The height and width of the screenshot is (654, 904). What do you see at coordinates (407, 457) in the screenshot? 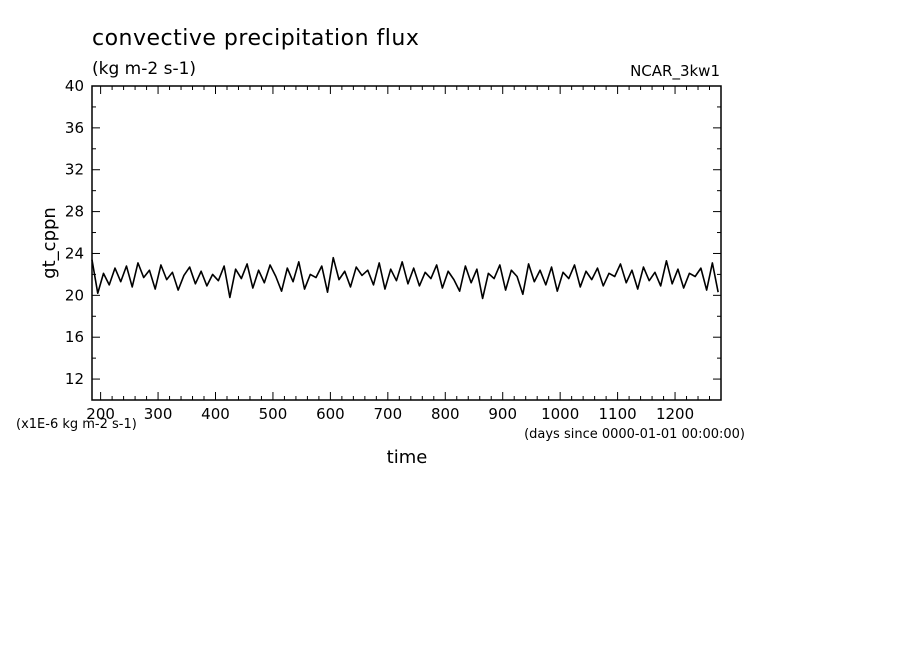
I see `x-axis-label: time` at bounding box center [407, 457].